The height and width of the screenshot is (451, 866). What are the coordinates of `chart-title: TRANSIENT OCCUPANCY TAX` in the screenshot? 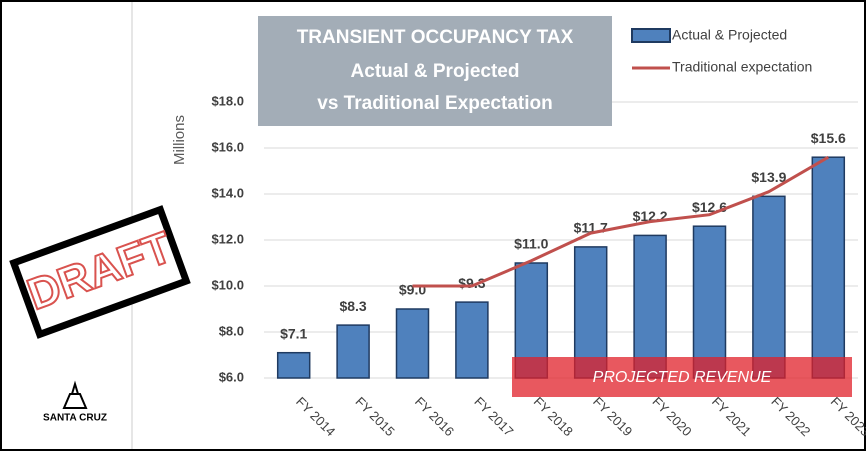 It's located at (435, 37).